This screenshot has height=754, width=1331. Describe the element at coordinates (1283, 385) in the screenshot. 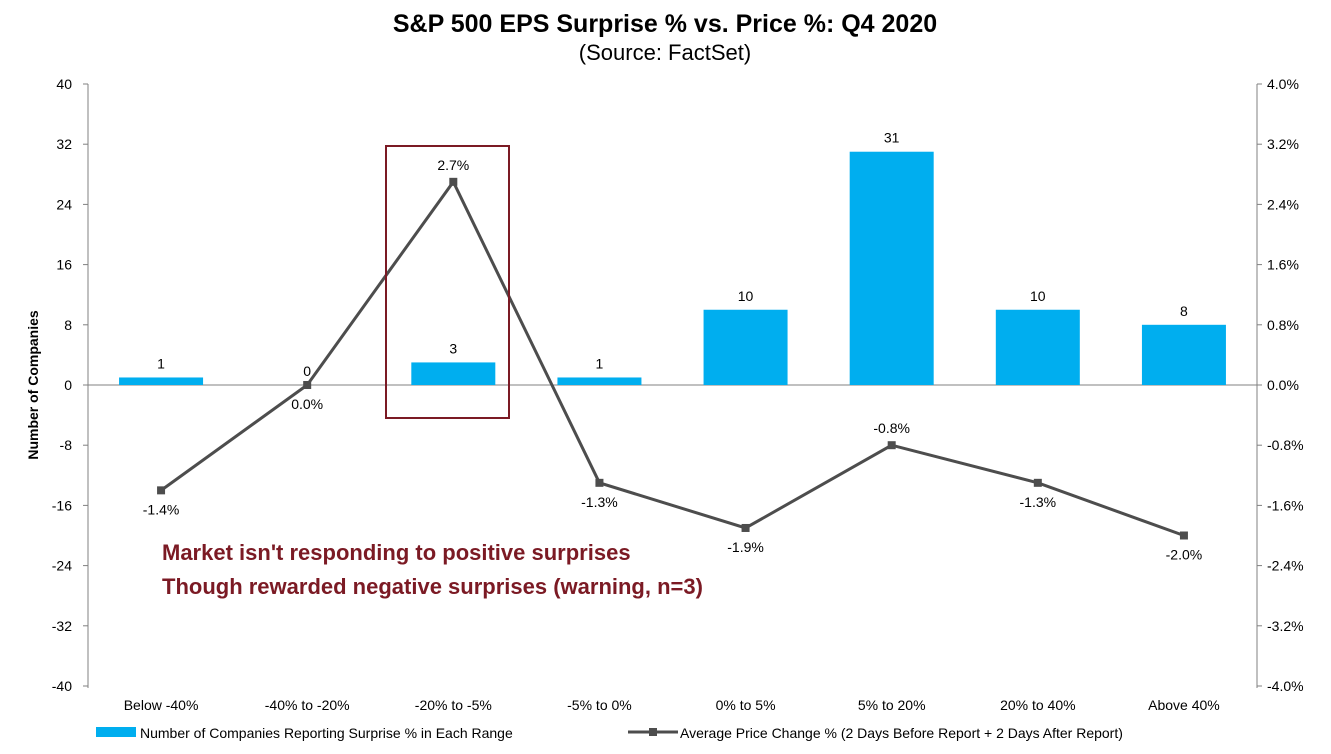

I see `right-tick-label: 0.0%` at that location.